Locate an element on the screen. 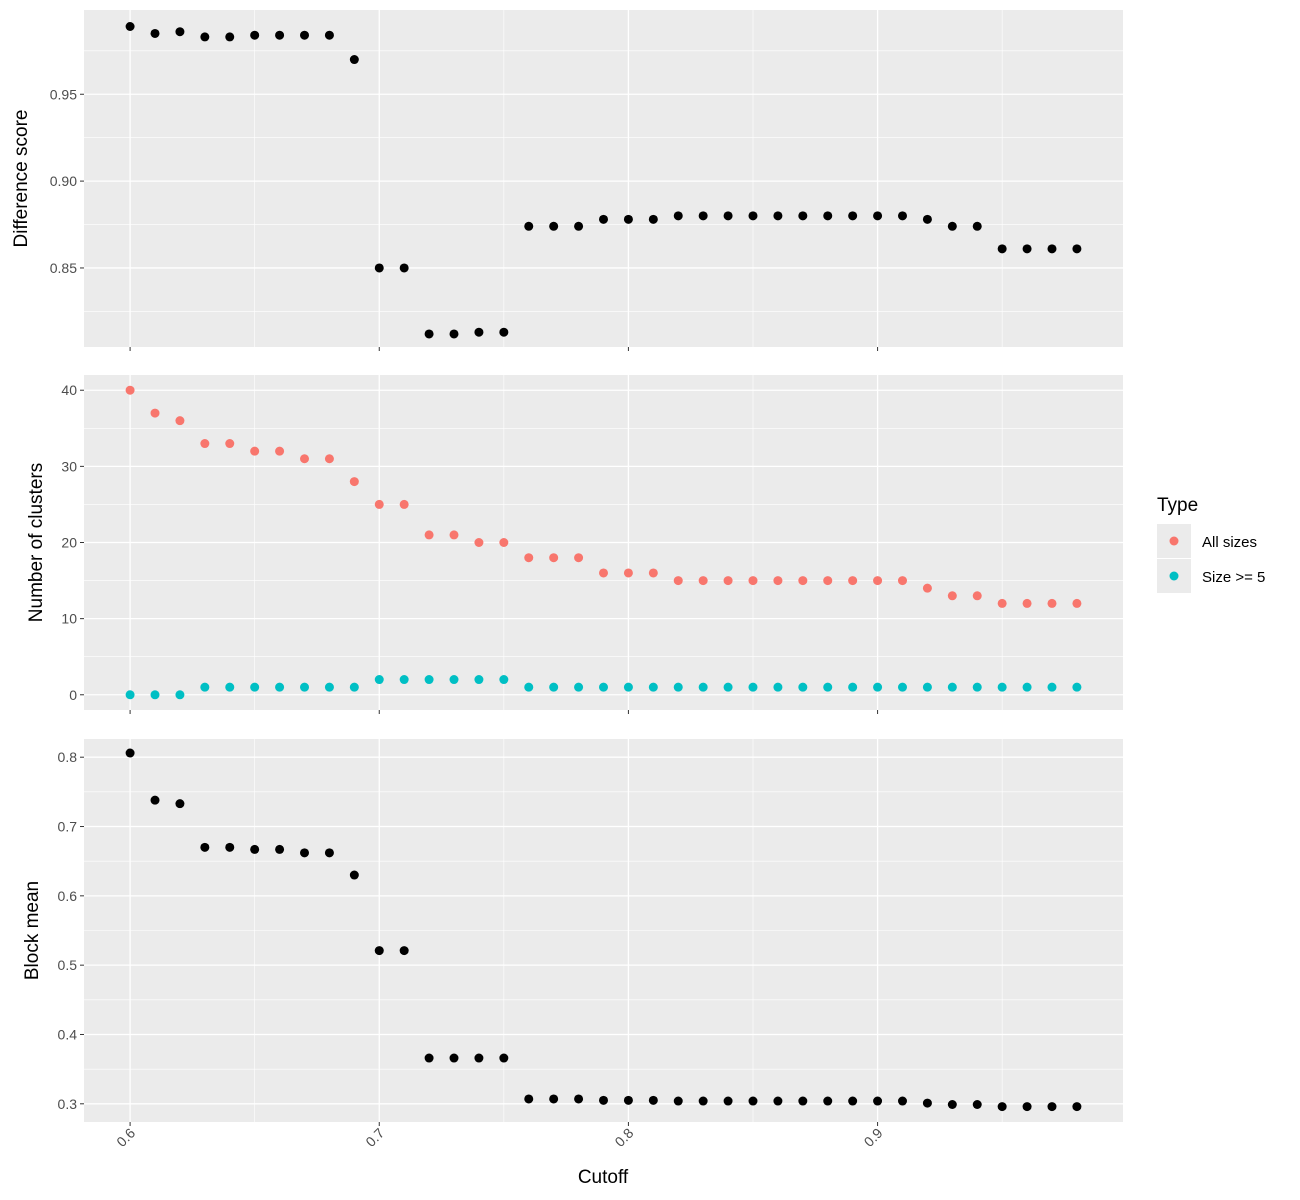 The image size is (1300, 1200). y-axis-title: Number of clusters is located at coordinates (36, 542).